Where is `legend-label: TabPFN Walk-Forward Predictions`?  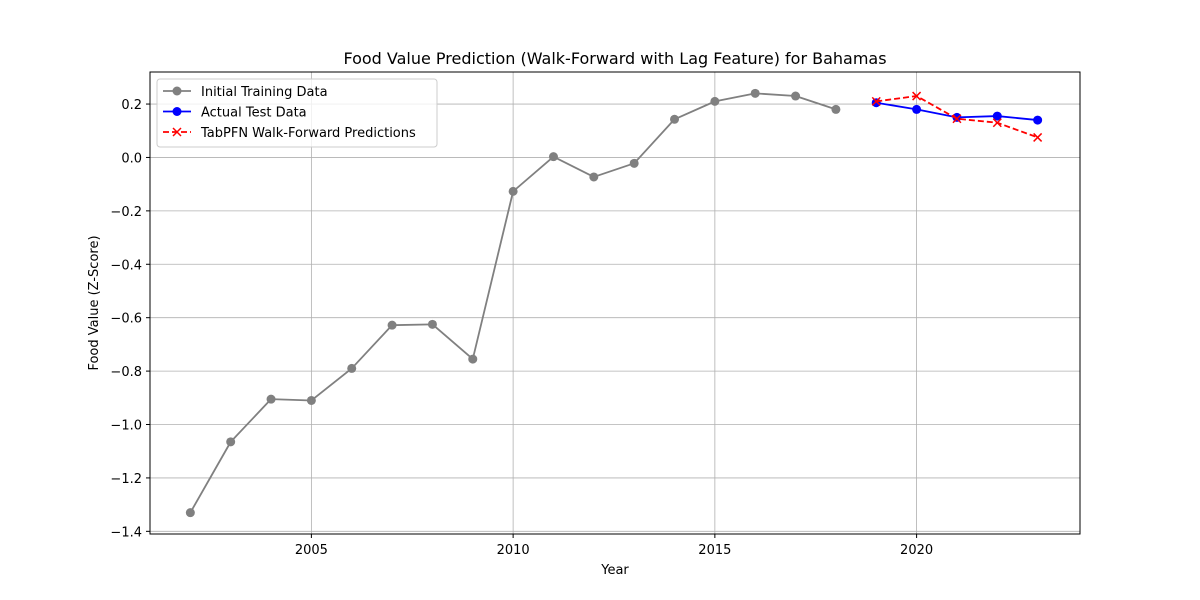
legend-label: TabPFN Walk-Forward Predictions is located at coordinates (308, 133).